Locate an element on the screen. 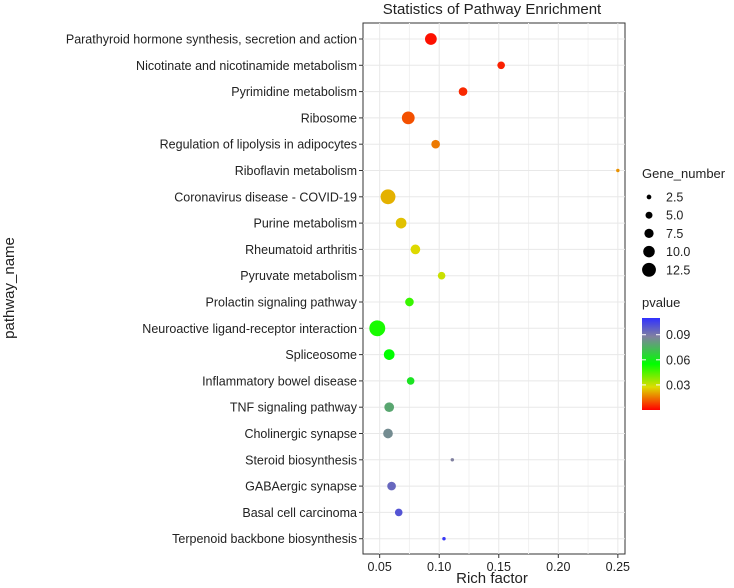 This screenshot has width=734, height=588. x-tick-label: 0.05 is located at coordinates (380, 567).